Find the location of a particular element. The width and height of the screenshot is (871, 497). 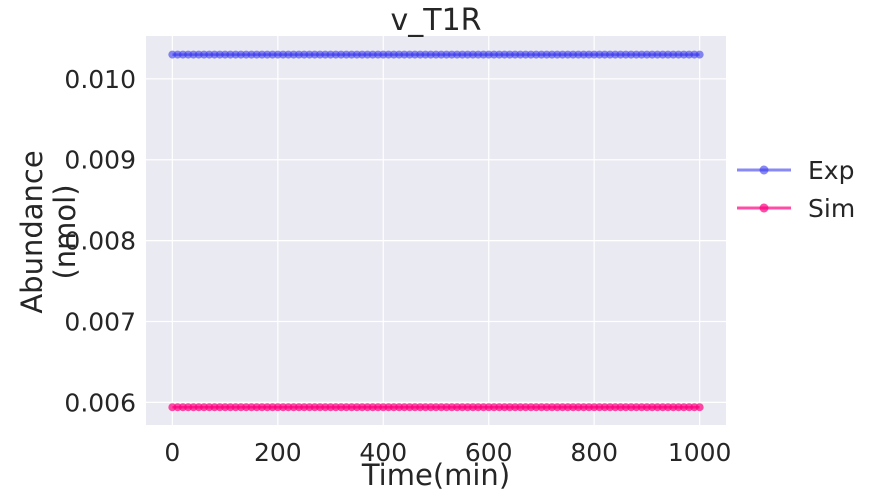

x-ticks: 0 200 400 600 800 1000 is located at coordinates (447, 452).